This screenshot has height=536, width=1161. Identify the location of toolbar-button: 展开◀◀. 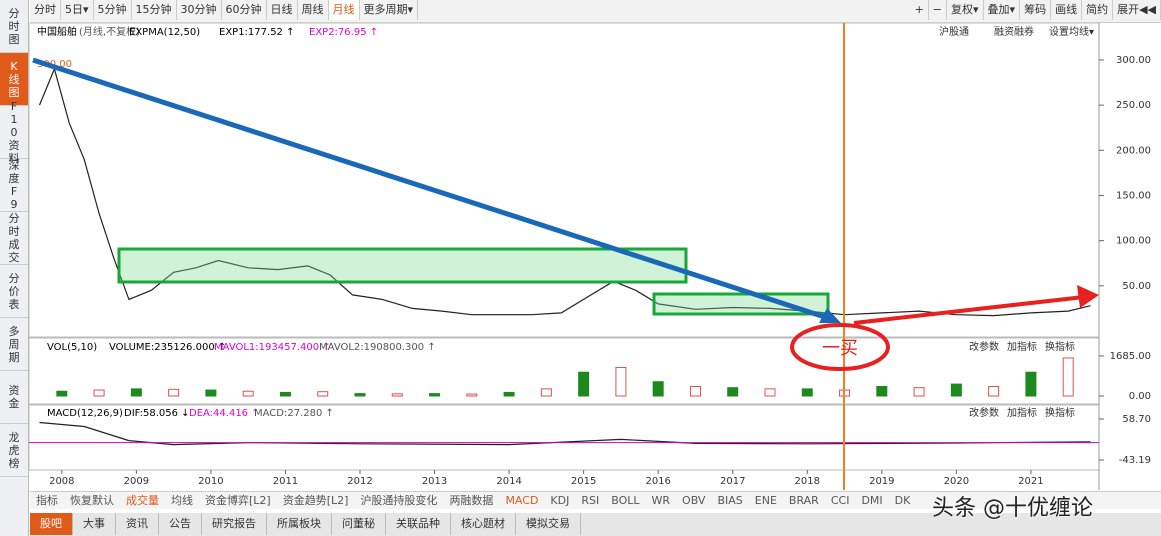
(1137, 10).